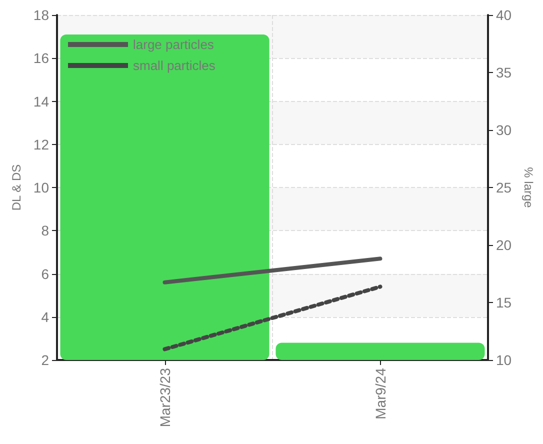 Image resolution: width=543 pixels, height=444 pixels. I want to click on x-tick-label: Mar9/24, so click(380, 394).